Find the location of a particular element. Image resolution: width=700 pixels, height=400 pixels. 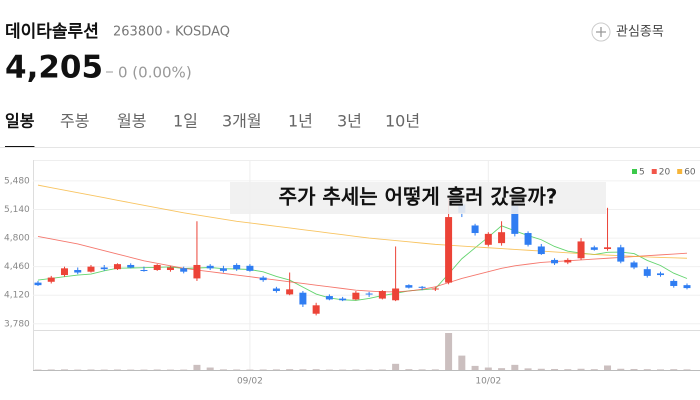

watchlist-button: 관심종목 is located at coordinates (627, 32).